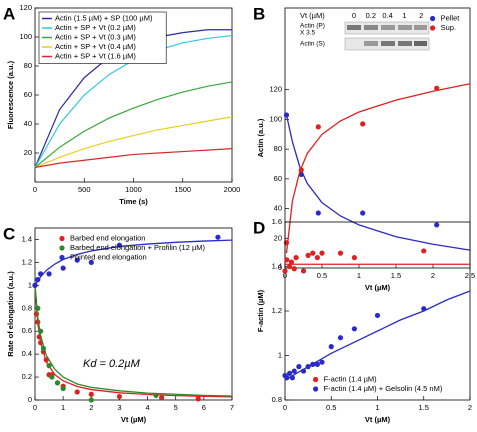 This screenshot has height=432, width=477. Describe the element at coordinates (383, 388) in the screenshot. I see `legend-label: F-actin (1.4 µM) + Gelsolin (4.5 nM)` at that location.